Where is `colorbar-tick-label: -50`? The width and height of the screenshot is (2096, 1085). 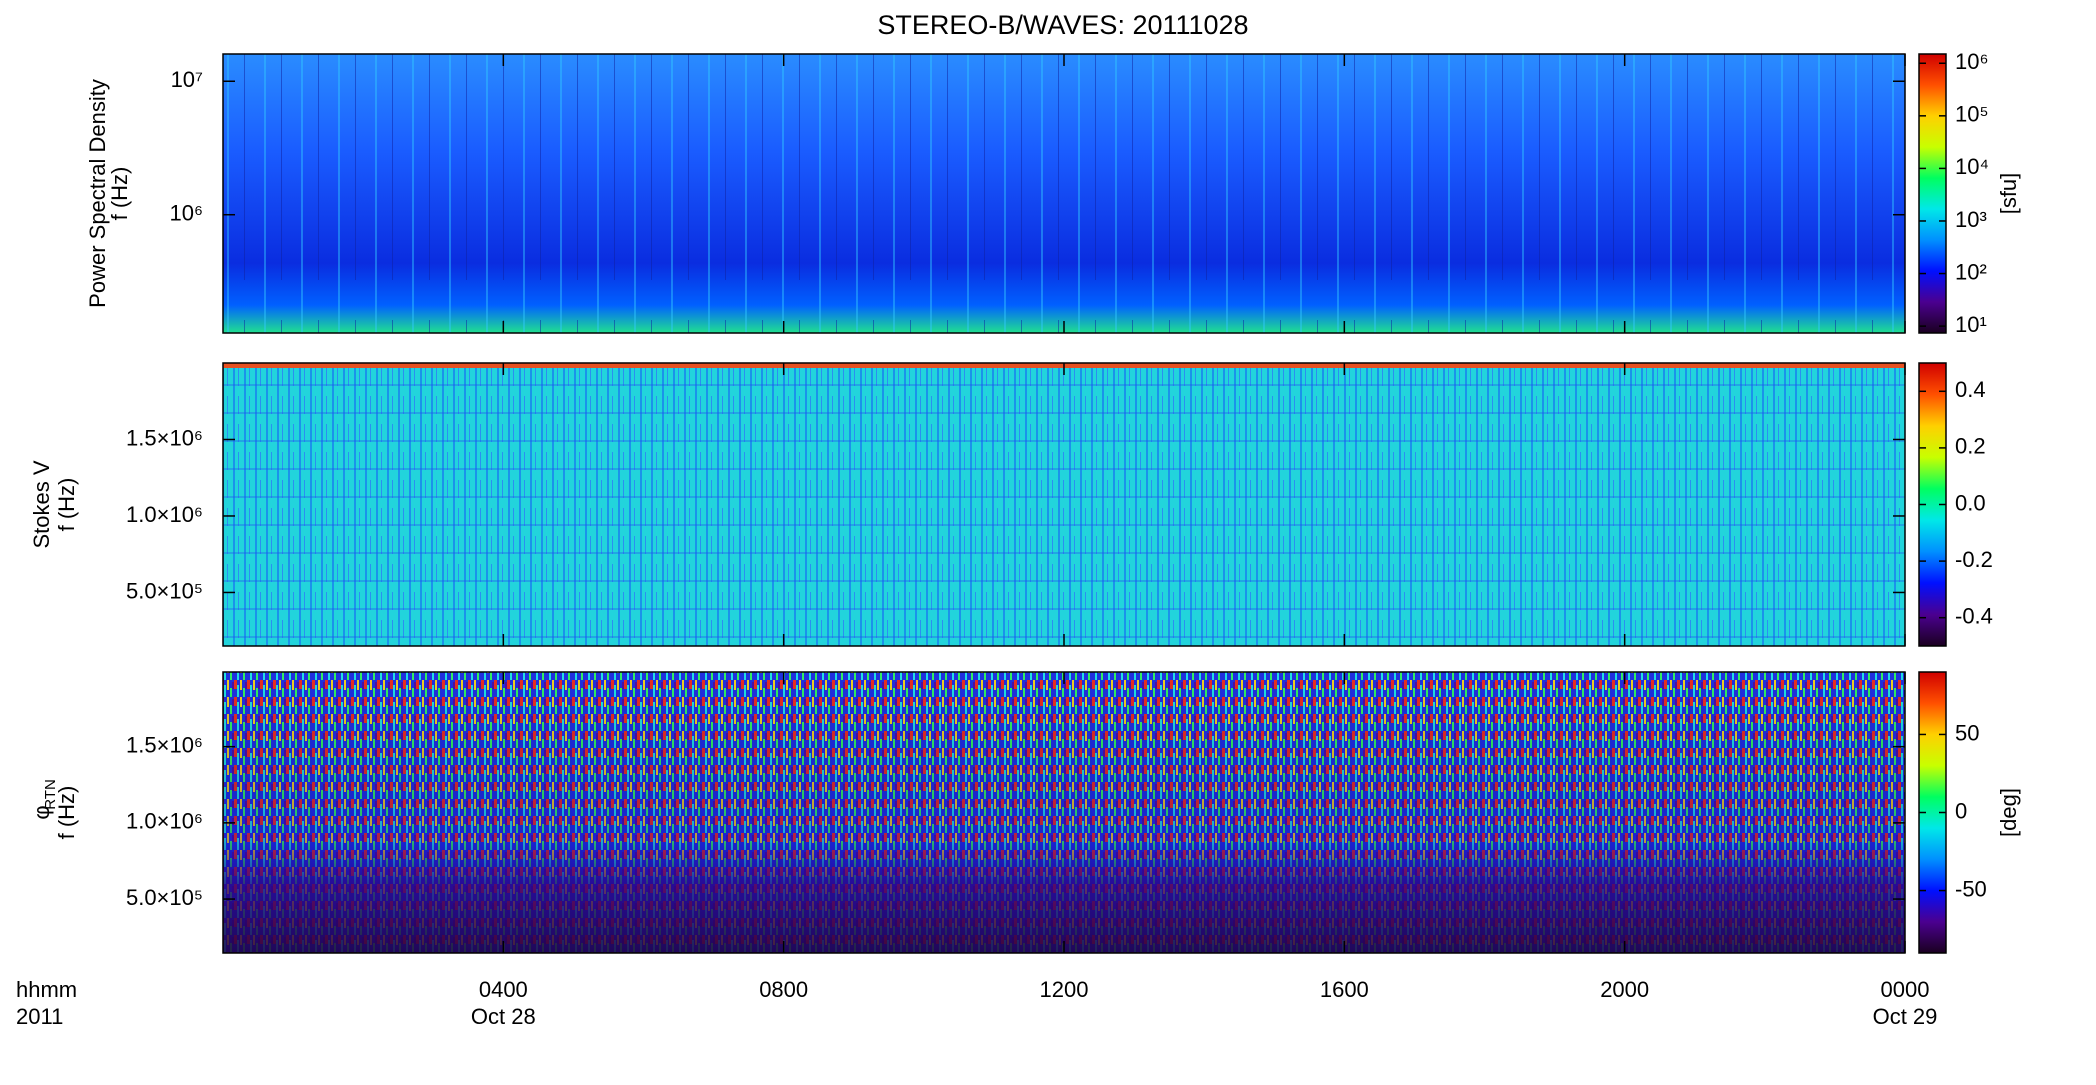 colorbar-tick-label: -50 is located at coordinates (1971, 888).